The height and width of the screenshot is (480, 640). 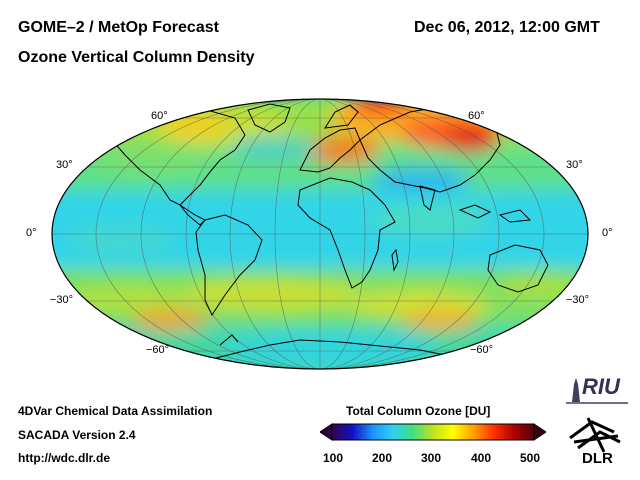 I want to click on lat-label-right-30n: 30°, so click(x=574, y=165).